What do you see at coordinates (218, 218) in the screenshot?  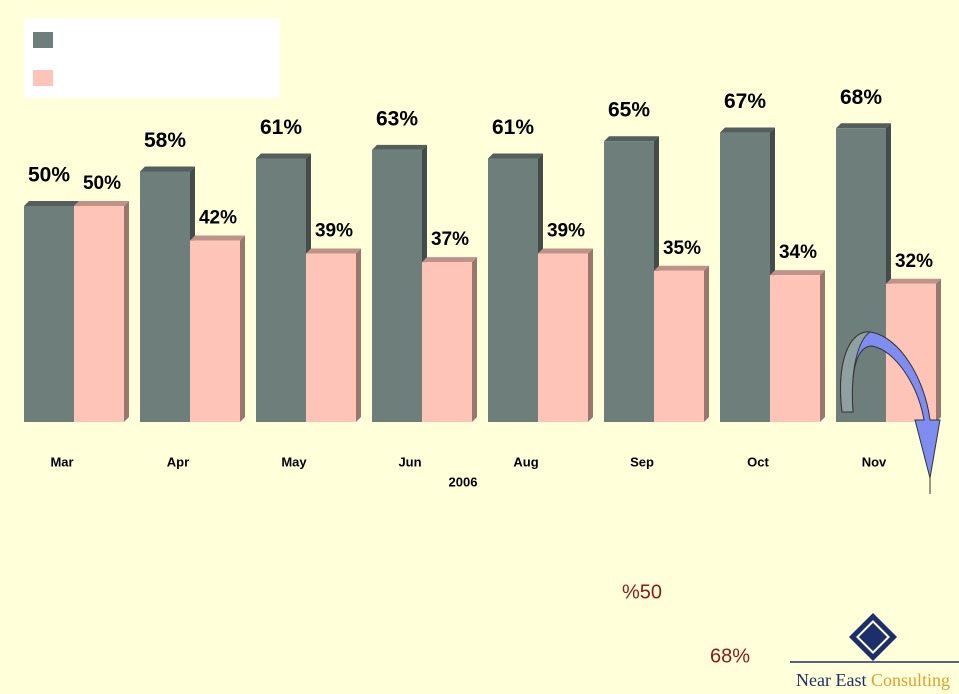 I see `value-label: 42%` at bounding box center [218, 218].